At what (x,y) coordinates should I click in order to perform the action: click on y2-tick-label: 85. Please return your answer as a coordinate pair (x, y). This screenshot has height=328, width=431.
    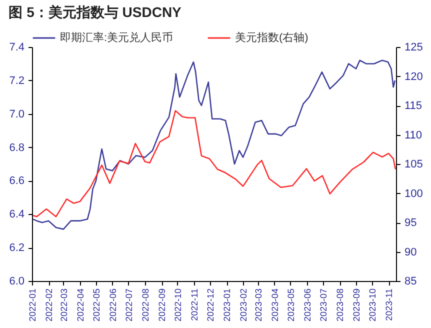
    Looking at the image, I should click on (410, 282).